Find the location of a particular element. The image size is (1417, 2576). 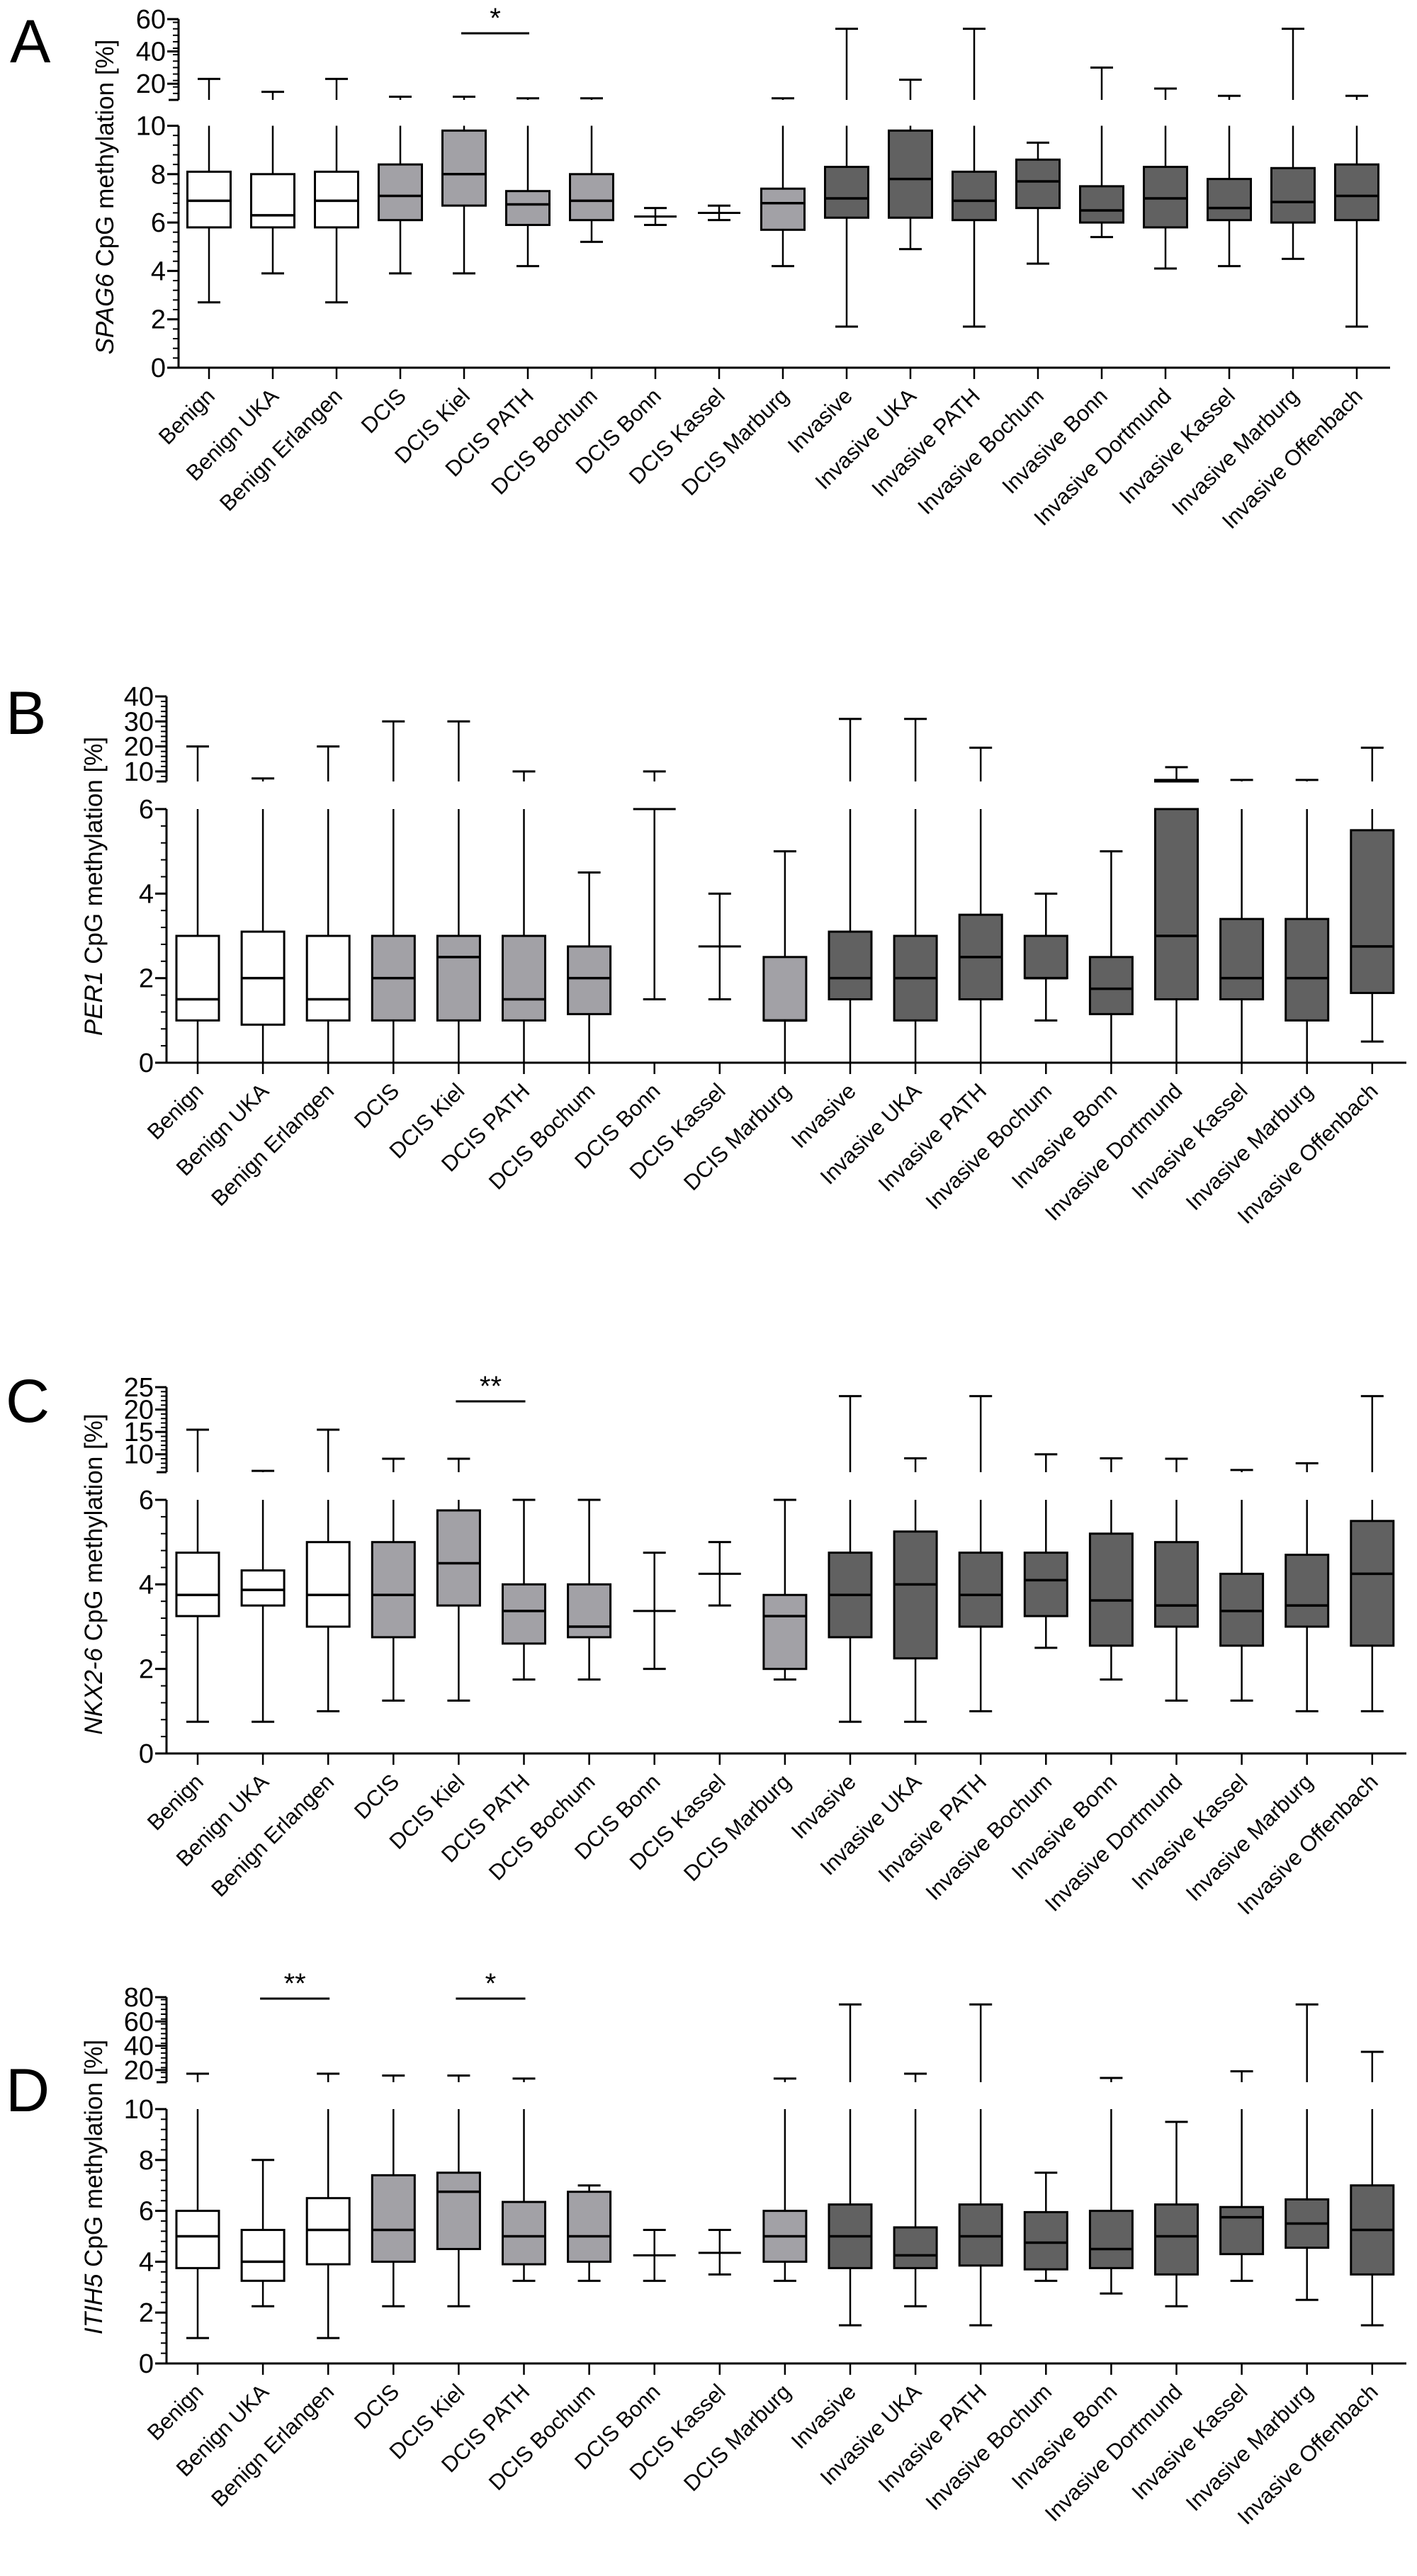

y-axis-label-text: CpG methylation [%] is located at coordinates (94, 854).